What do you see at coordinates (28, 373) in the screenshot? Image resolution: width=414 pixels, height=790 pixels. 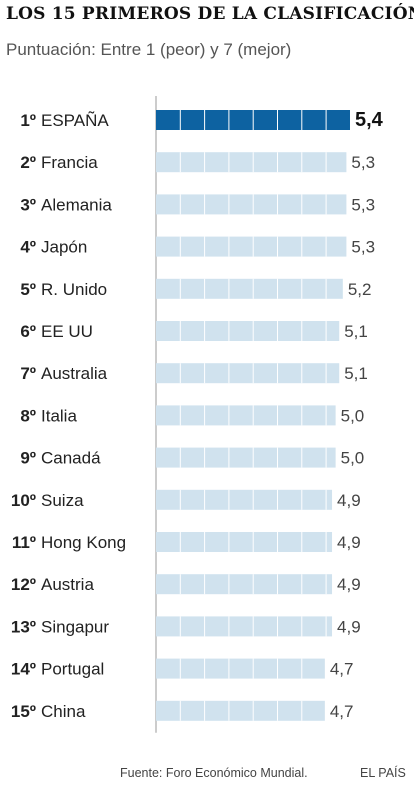 I see `rank-label: 7º` at bounding box center [28, 373].